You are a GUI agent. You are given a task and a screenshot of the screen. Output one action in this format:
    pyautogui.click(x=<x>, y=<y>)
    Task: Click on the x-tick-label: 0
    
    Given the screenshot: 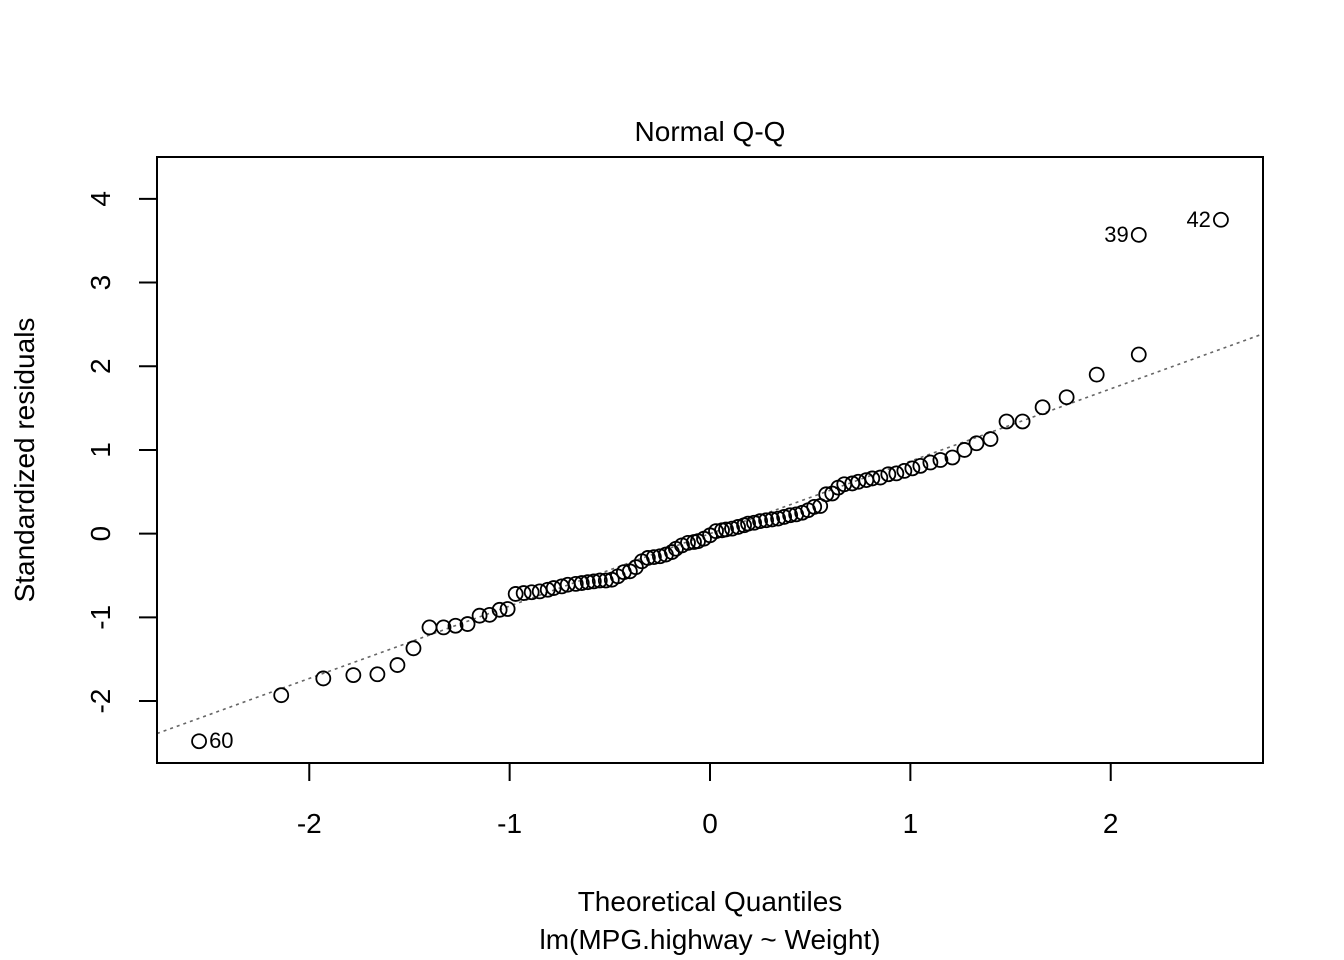 What is the action you would take?
    pyautogui.click(x=710, y=823)
    